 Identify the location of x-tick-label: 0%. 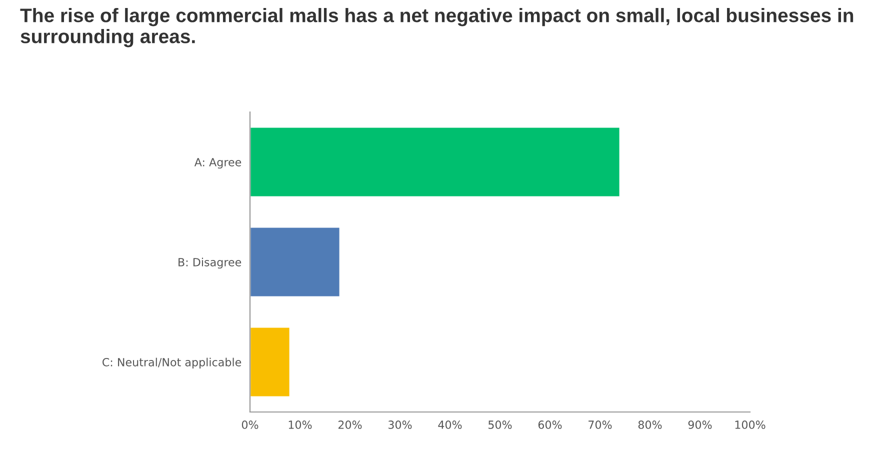
(250, 424).